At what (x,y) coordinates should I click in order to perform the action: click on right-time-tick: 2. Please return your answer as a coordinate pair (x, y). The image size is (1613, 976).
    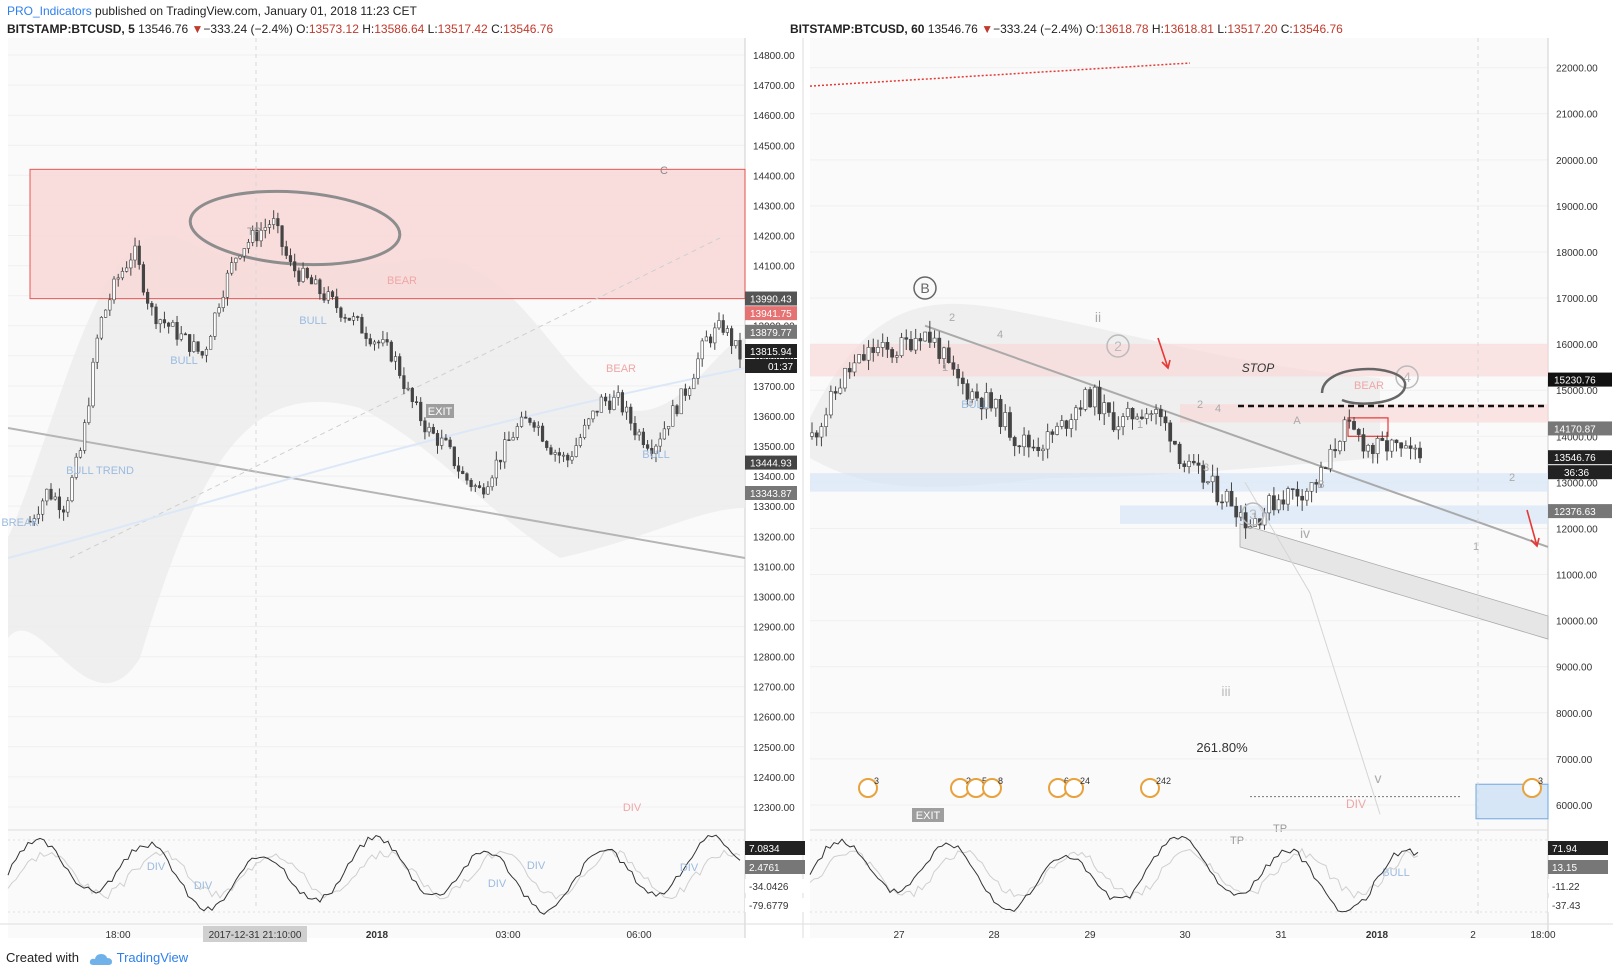
    Looking at the image, I should click on (1473, 935).